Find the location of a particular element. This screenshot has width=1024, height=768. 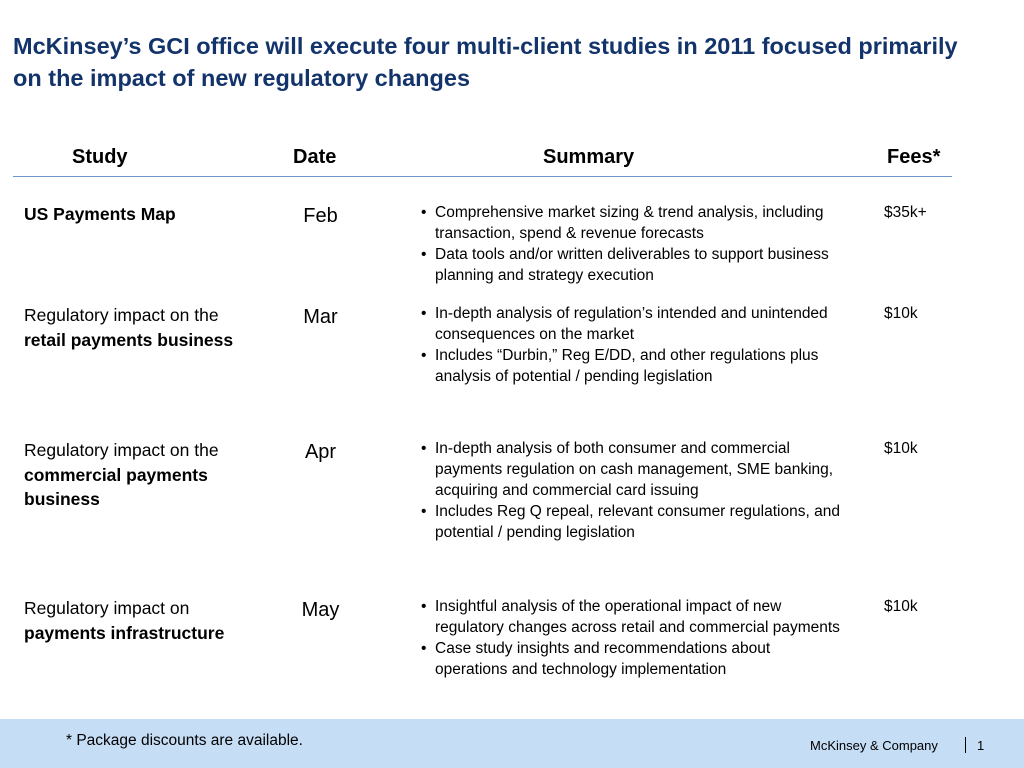

header-summary: Summary is located at coordinates (589, 157).